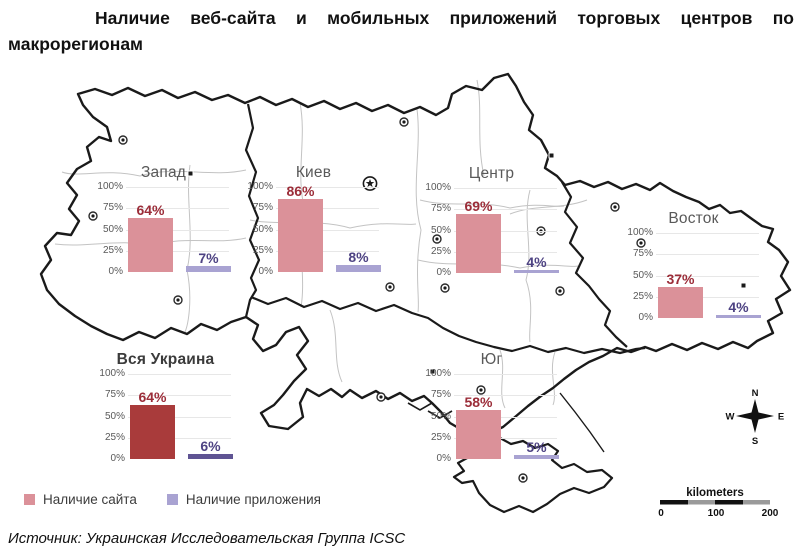  What do you see at coordinates (253, 499) in the screenshot?
I see `legend-label-app: Наличие приложения` at bounding box center [253, 499].